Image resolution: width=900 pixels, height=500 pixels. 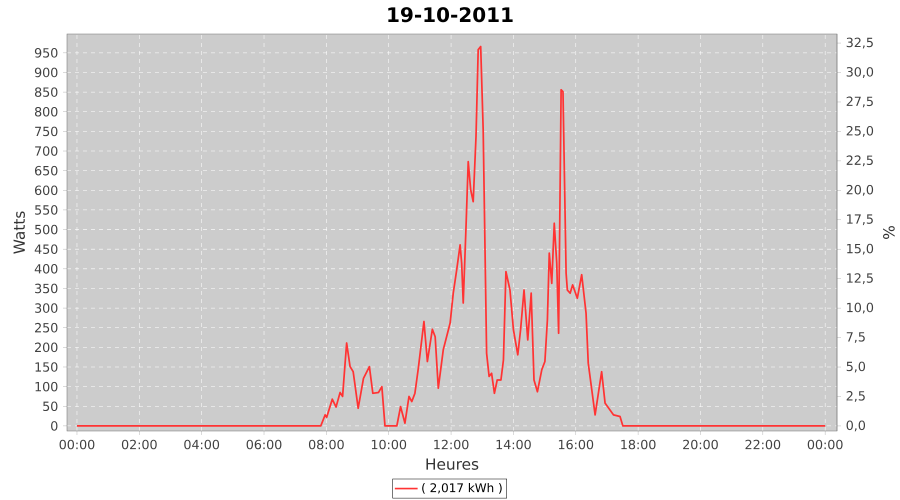 What do you see at coordinates (46, 171) in the screenshot?
I see `y-tick-label: 650` at bounding box center [46, 171].